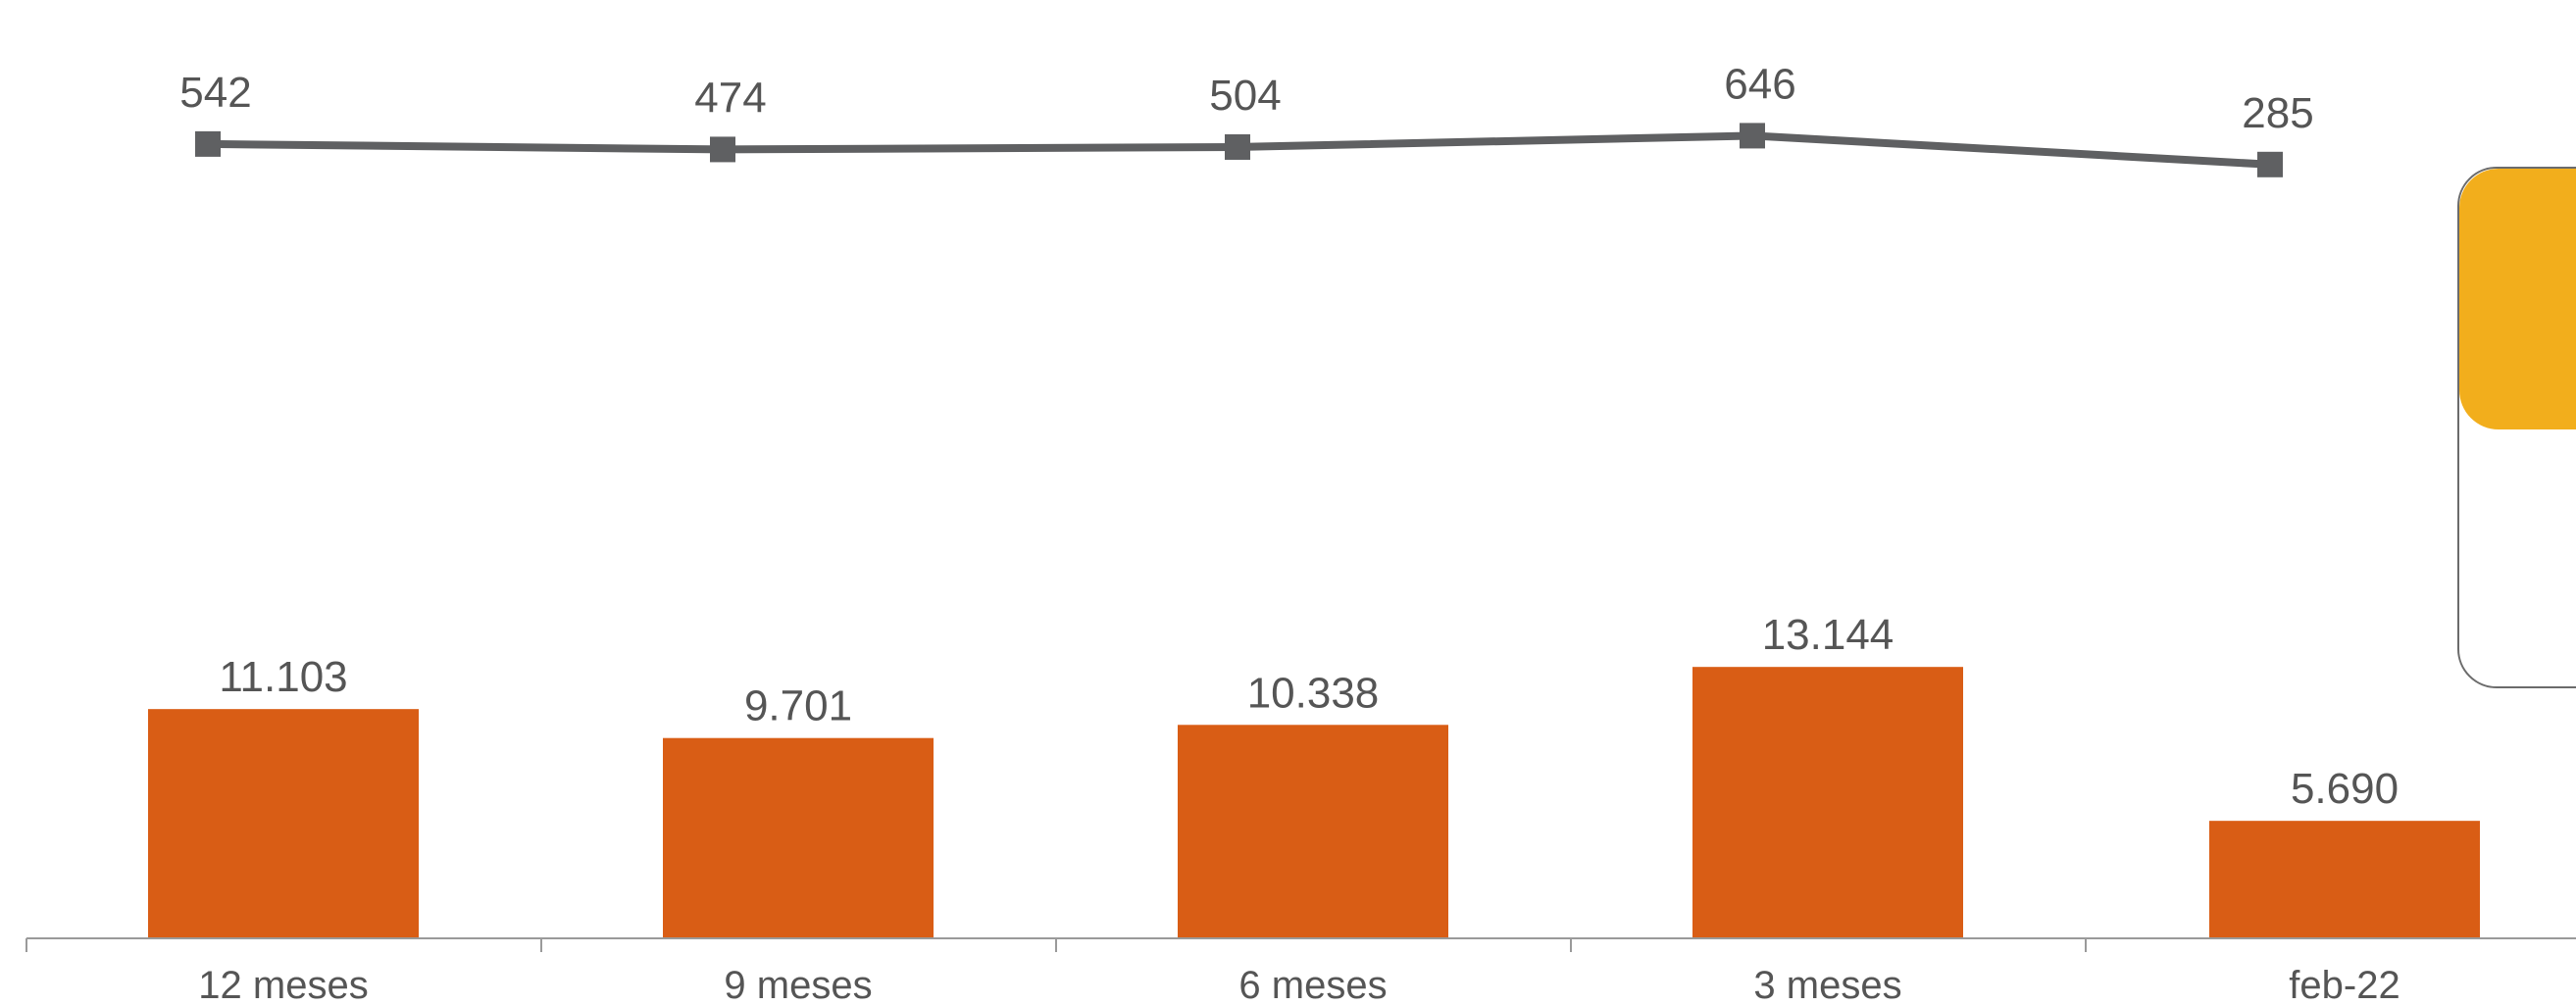  Describe the element at coordinates (798, 985) in the screenshot. I see `x-tick-label: 9 meses` at that location.